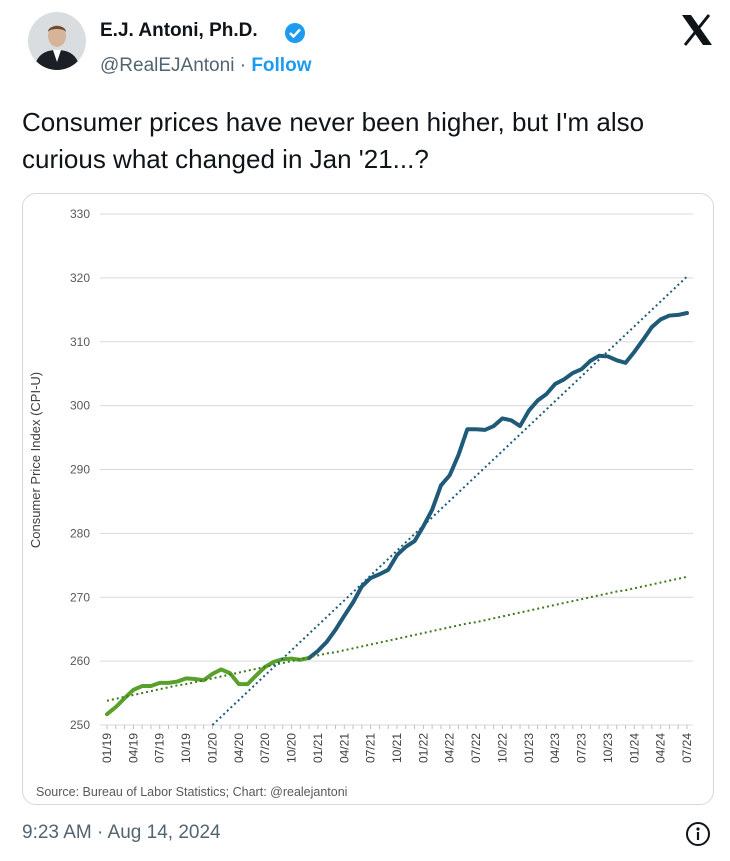  What do you see at coordinates (107, 748) in the screenshot?
I see `x-tick-label: 01/19` at bounding box center [107, 748].